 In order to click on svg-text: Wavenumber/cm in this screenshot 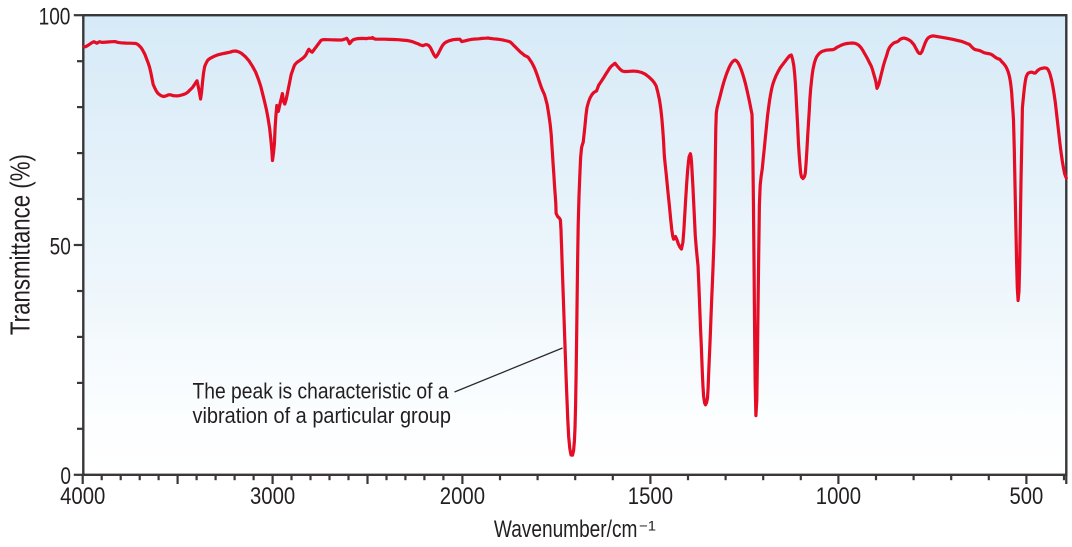, I will do `click(566, 530)`.